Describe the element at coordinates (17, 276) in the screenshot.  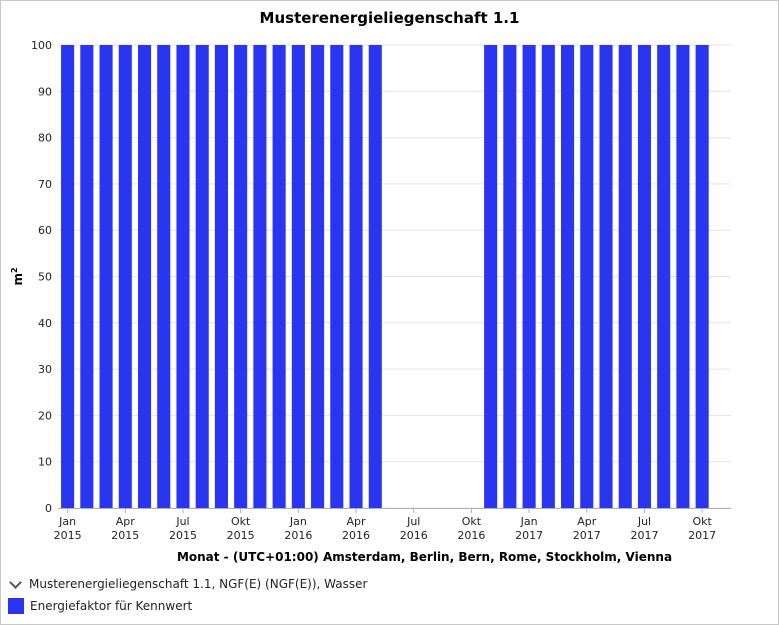
I see `y-axis-label: m2` at that location.